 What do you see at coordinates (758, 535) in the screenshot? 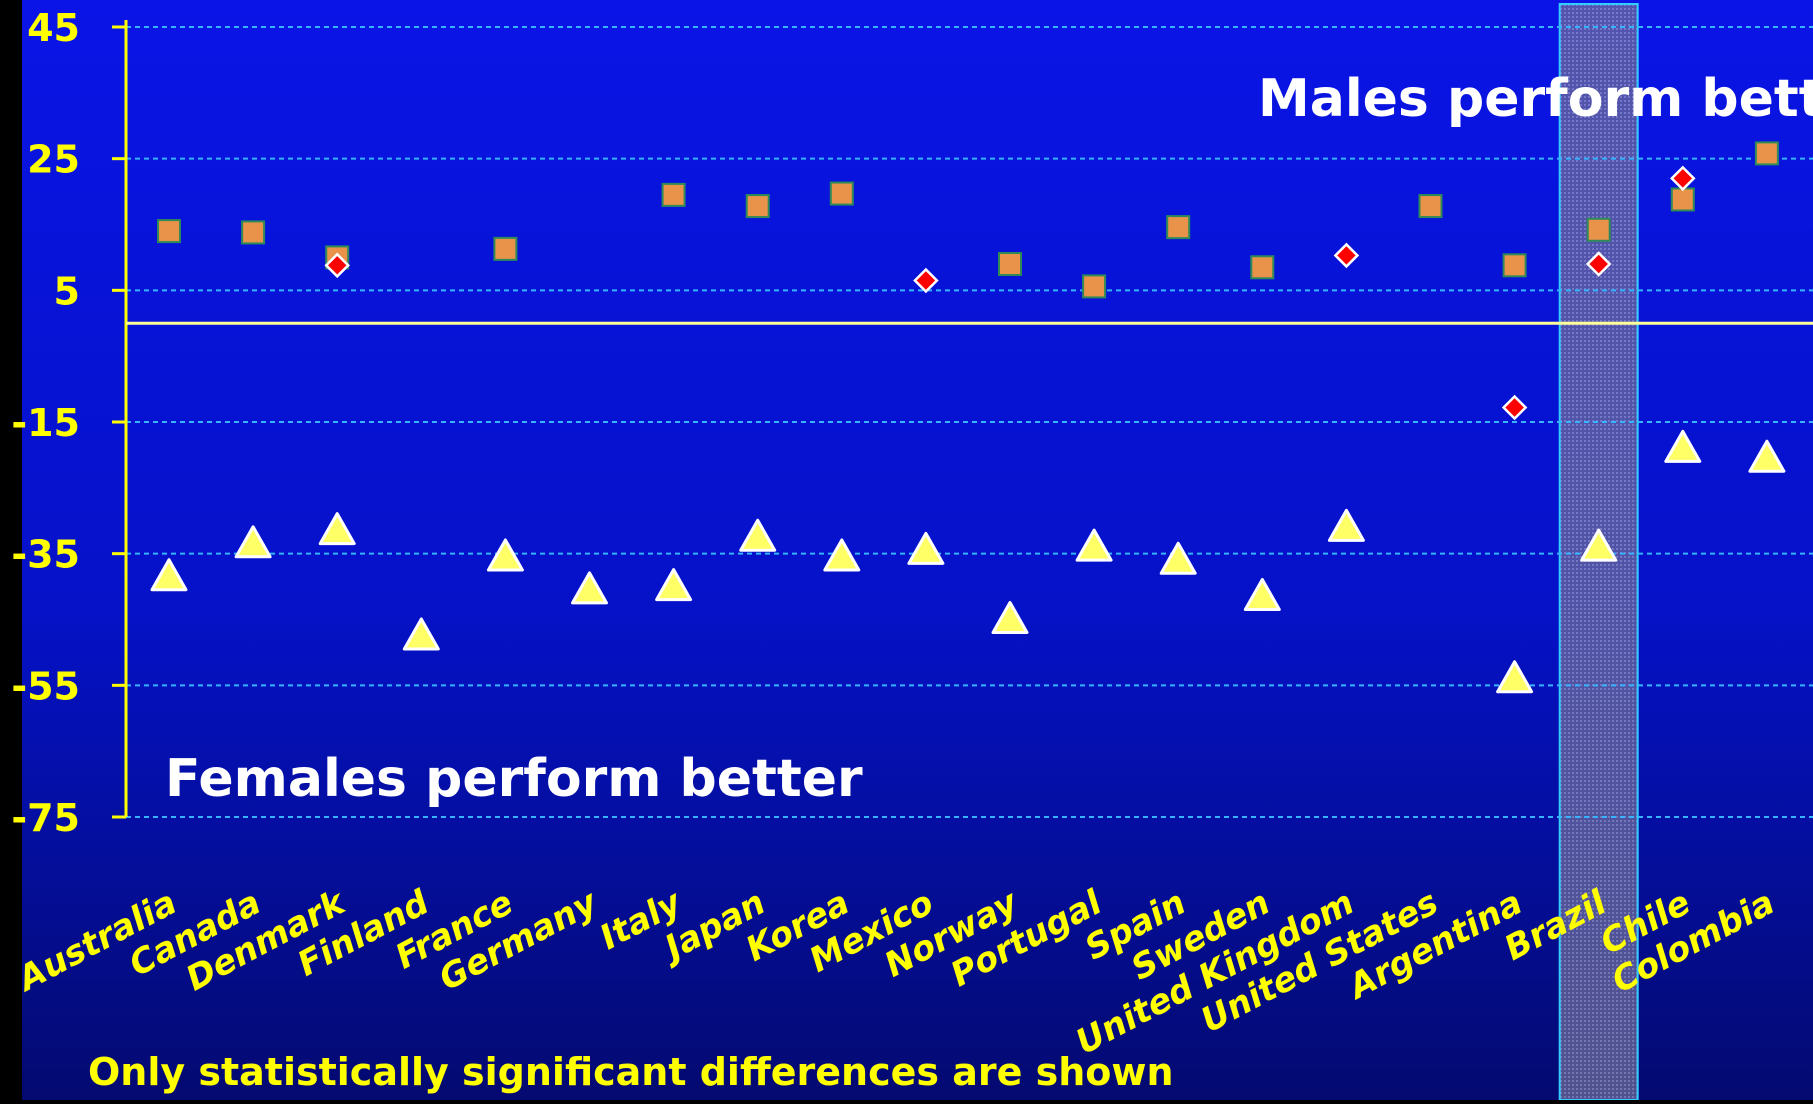
I see `triangle-point-japan` at bounding box center [758, 535].